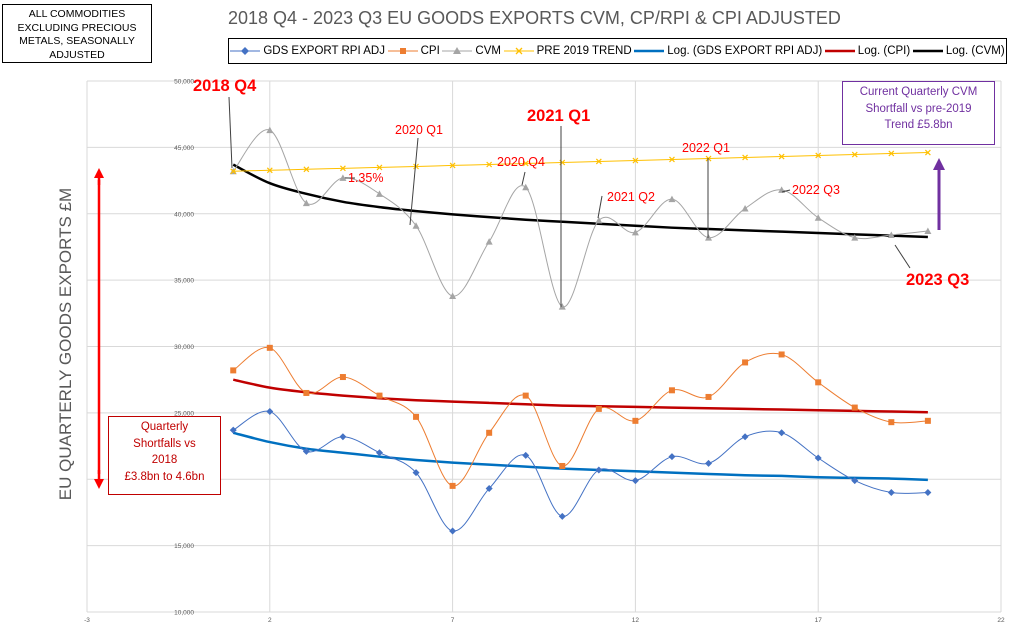  Describe the element at coordinates (567, 51) in the screenshot. I see `legend-item-trend: PRE 2019 TREND` at that location.